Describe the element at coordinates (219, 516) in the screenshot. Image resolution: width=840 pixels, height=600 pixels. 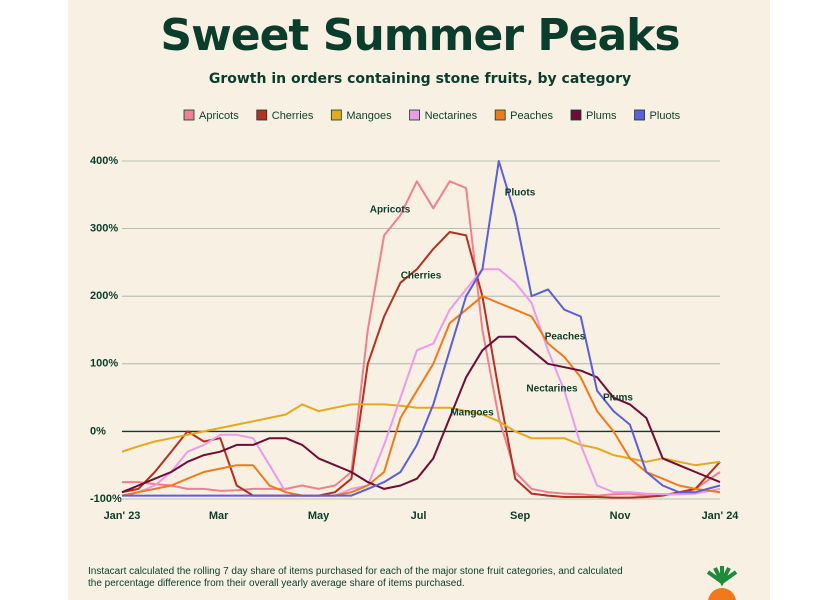
I see `x-tick-label: Mar` at that location.